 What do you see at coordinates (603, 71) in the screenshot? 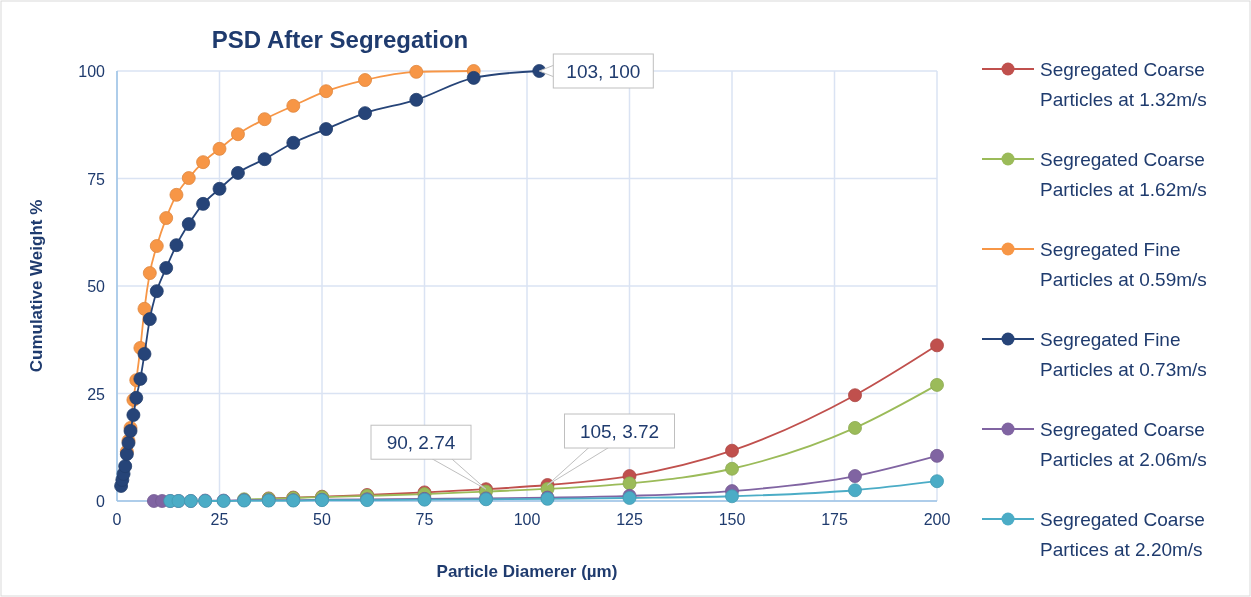
I see `annotation: 103, 100` at bounding box center [603, 71].